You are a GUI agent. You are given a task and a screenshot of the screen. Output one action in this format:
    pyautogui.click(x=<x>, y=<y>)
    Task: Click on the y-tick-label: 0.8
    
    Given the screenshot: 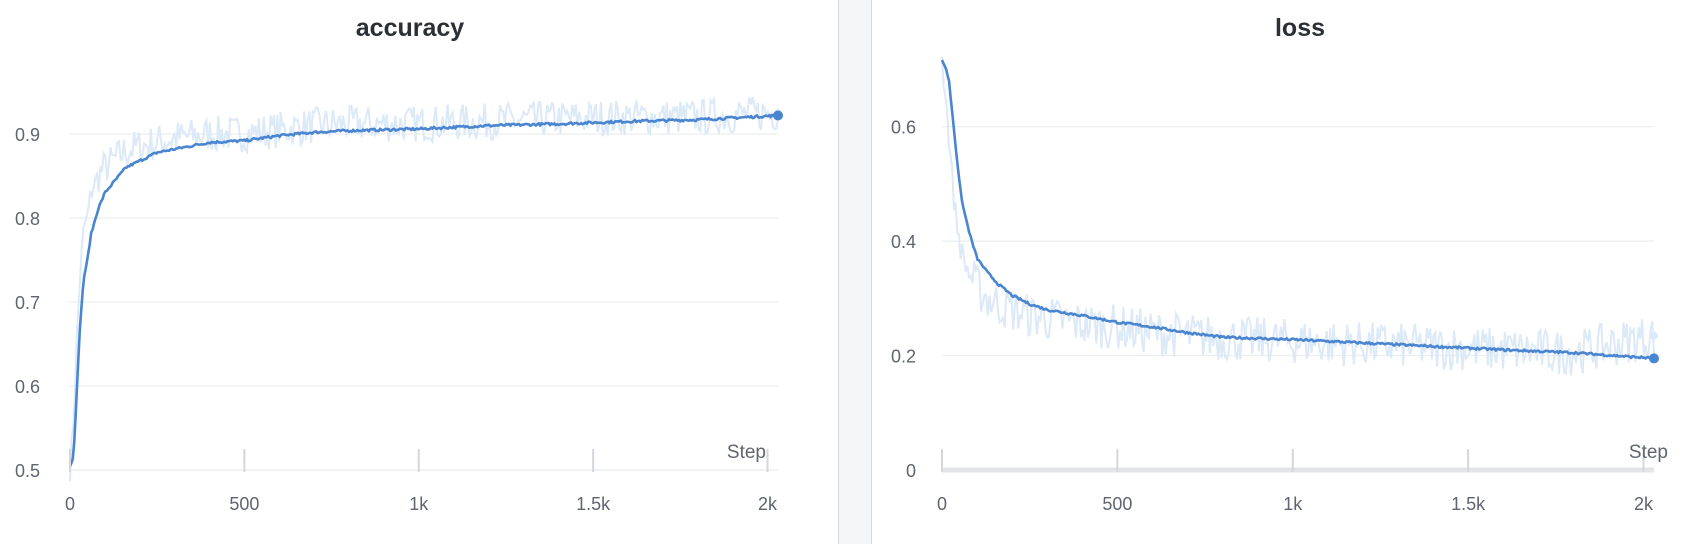 What is the action you would take?
    pyautogui.click(x=27, y=219)
    